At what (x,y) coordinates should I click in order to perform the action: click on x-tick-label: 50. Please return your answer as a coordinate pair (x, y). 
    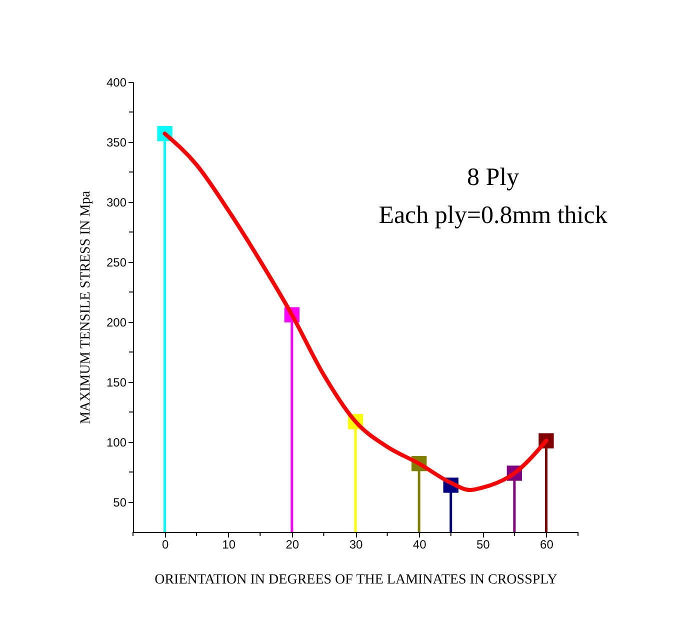
    Looking at the image, I should click on (483, 545).